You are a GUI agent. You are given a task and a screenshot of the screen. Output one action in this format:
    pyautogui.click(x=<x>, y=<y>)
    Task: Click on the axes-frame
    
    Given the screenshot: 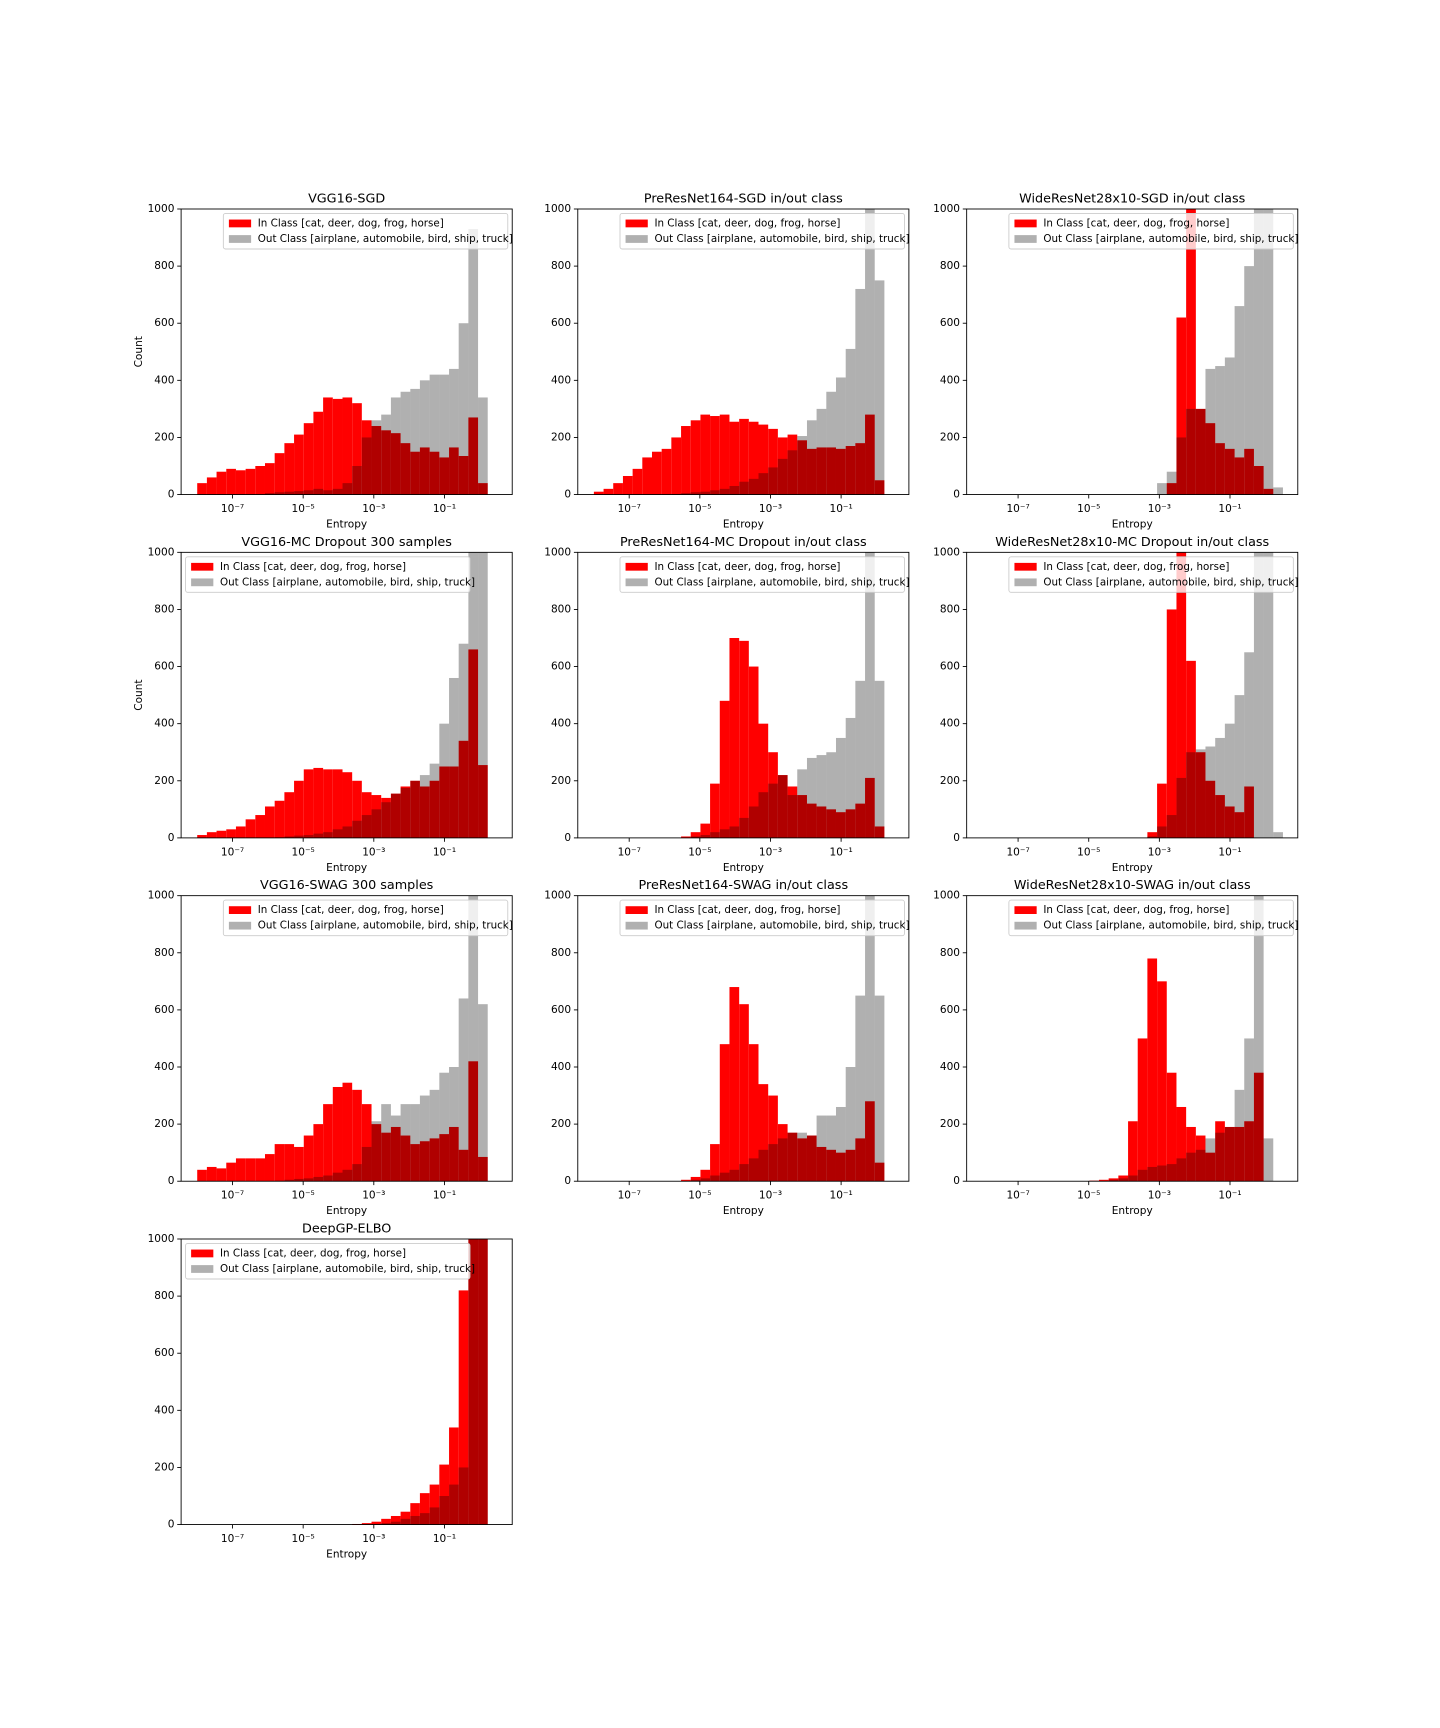 What is the action you would take?
    pyautogui.click(x=346, y=352)
    